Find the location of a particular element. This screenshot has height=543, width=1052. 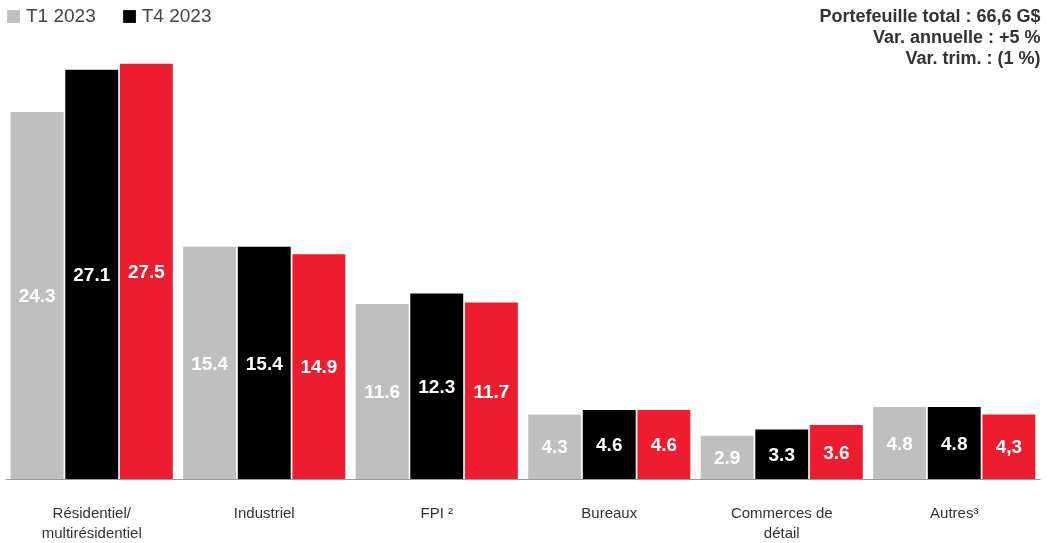

x-tick-label: Commerces de détail is located at coordinates (781, 522).